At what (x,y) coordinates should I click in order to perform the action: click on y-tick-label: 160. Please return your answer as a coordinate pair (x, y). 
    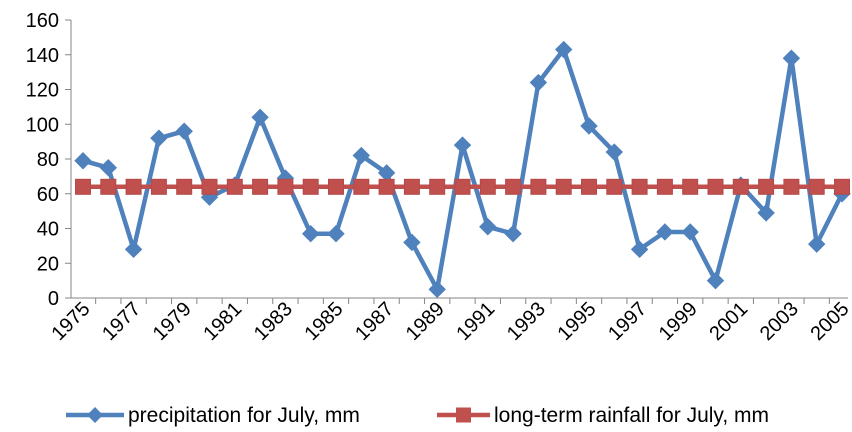
    Looking at the image, I should click on (42, 21).